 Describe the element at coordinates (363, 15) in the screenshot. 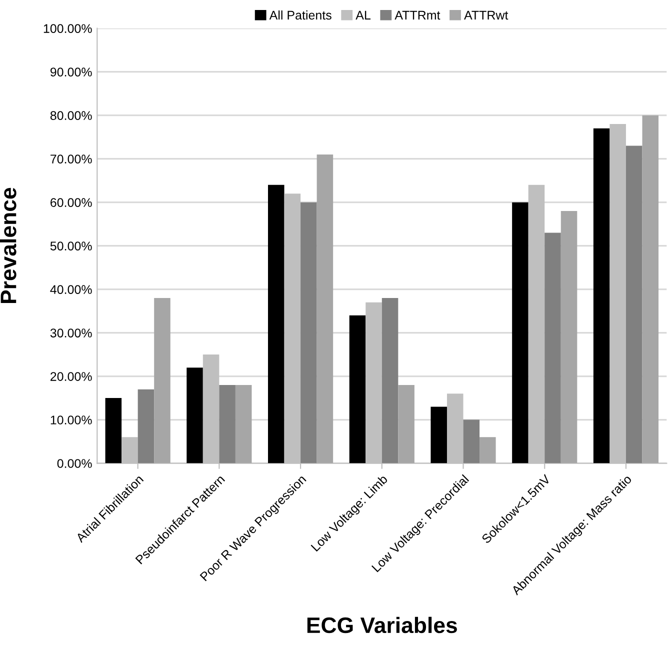

I see `legend-label: AL` at that location.